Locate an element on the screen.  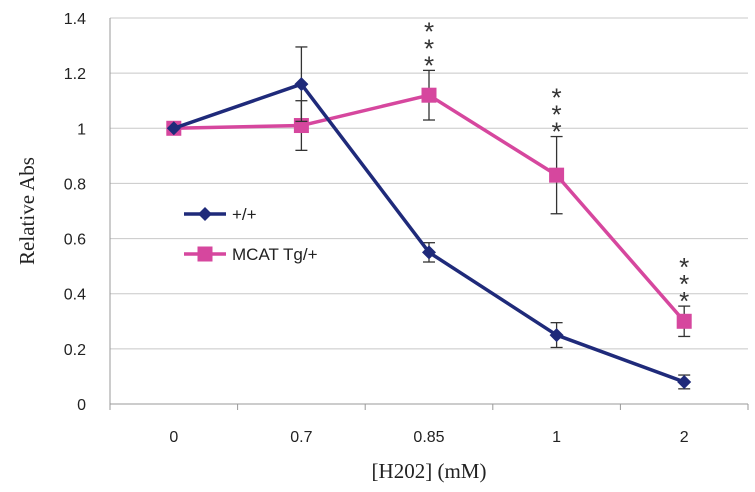
y-tick-label: 1 is located at coordinates (81, 129).